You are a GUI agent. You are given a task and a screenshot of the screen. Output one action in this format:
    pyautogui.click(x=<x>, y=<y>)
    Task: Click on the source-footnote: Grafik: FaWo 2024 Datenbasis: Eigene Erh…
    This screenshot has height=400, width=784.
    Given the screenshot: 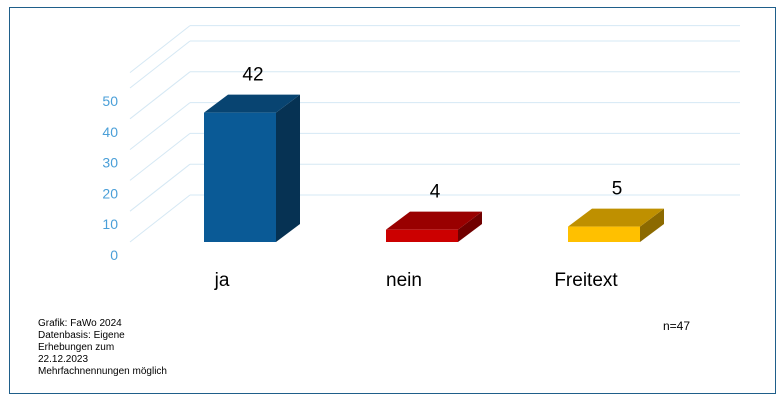 What is the action you would take?
    pyautogui.click(x=118, y=348)
    